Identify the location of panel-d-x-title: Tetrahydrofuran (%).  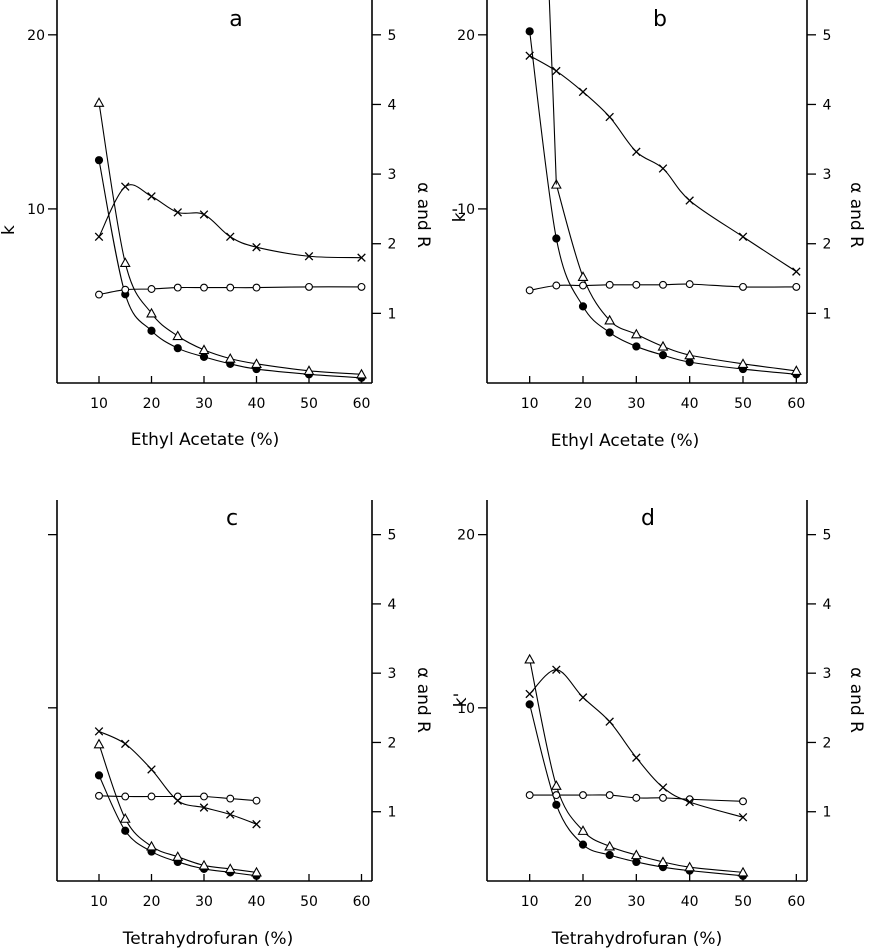
(636, 939).